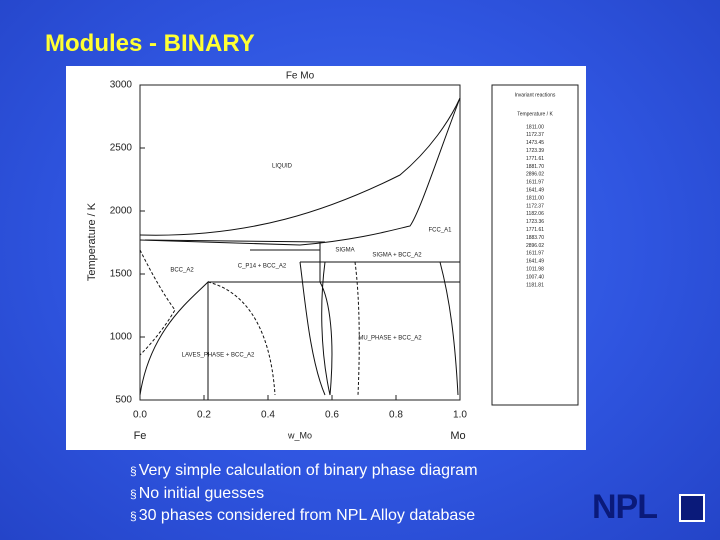 This screenshot has width=720, height=540. What do you see at coordinates (140, 415) in the screenshot?
I see `x-tick-label: 0.0` at bounding box center [140, 415].